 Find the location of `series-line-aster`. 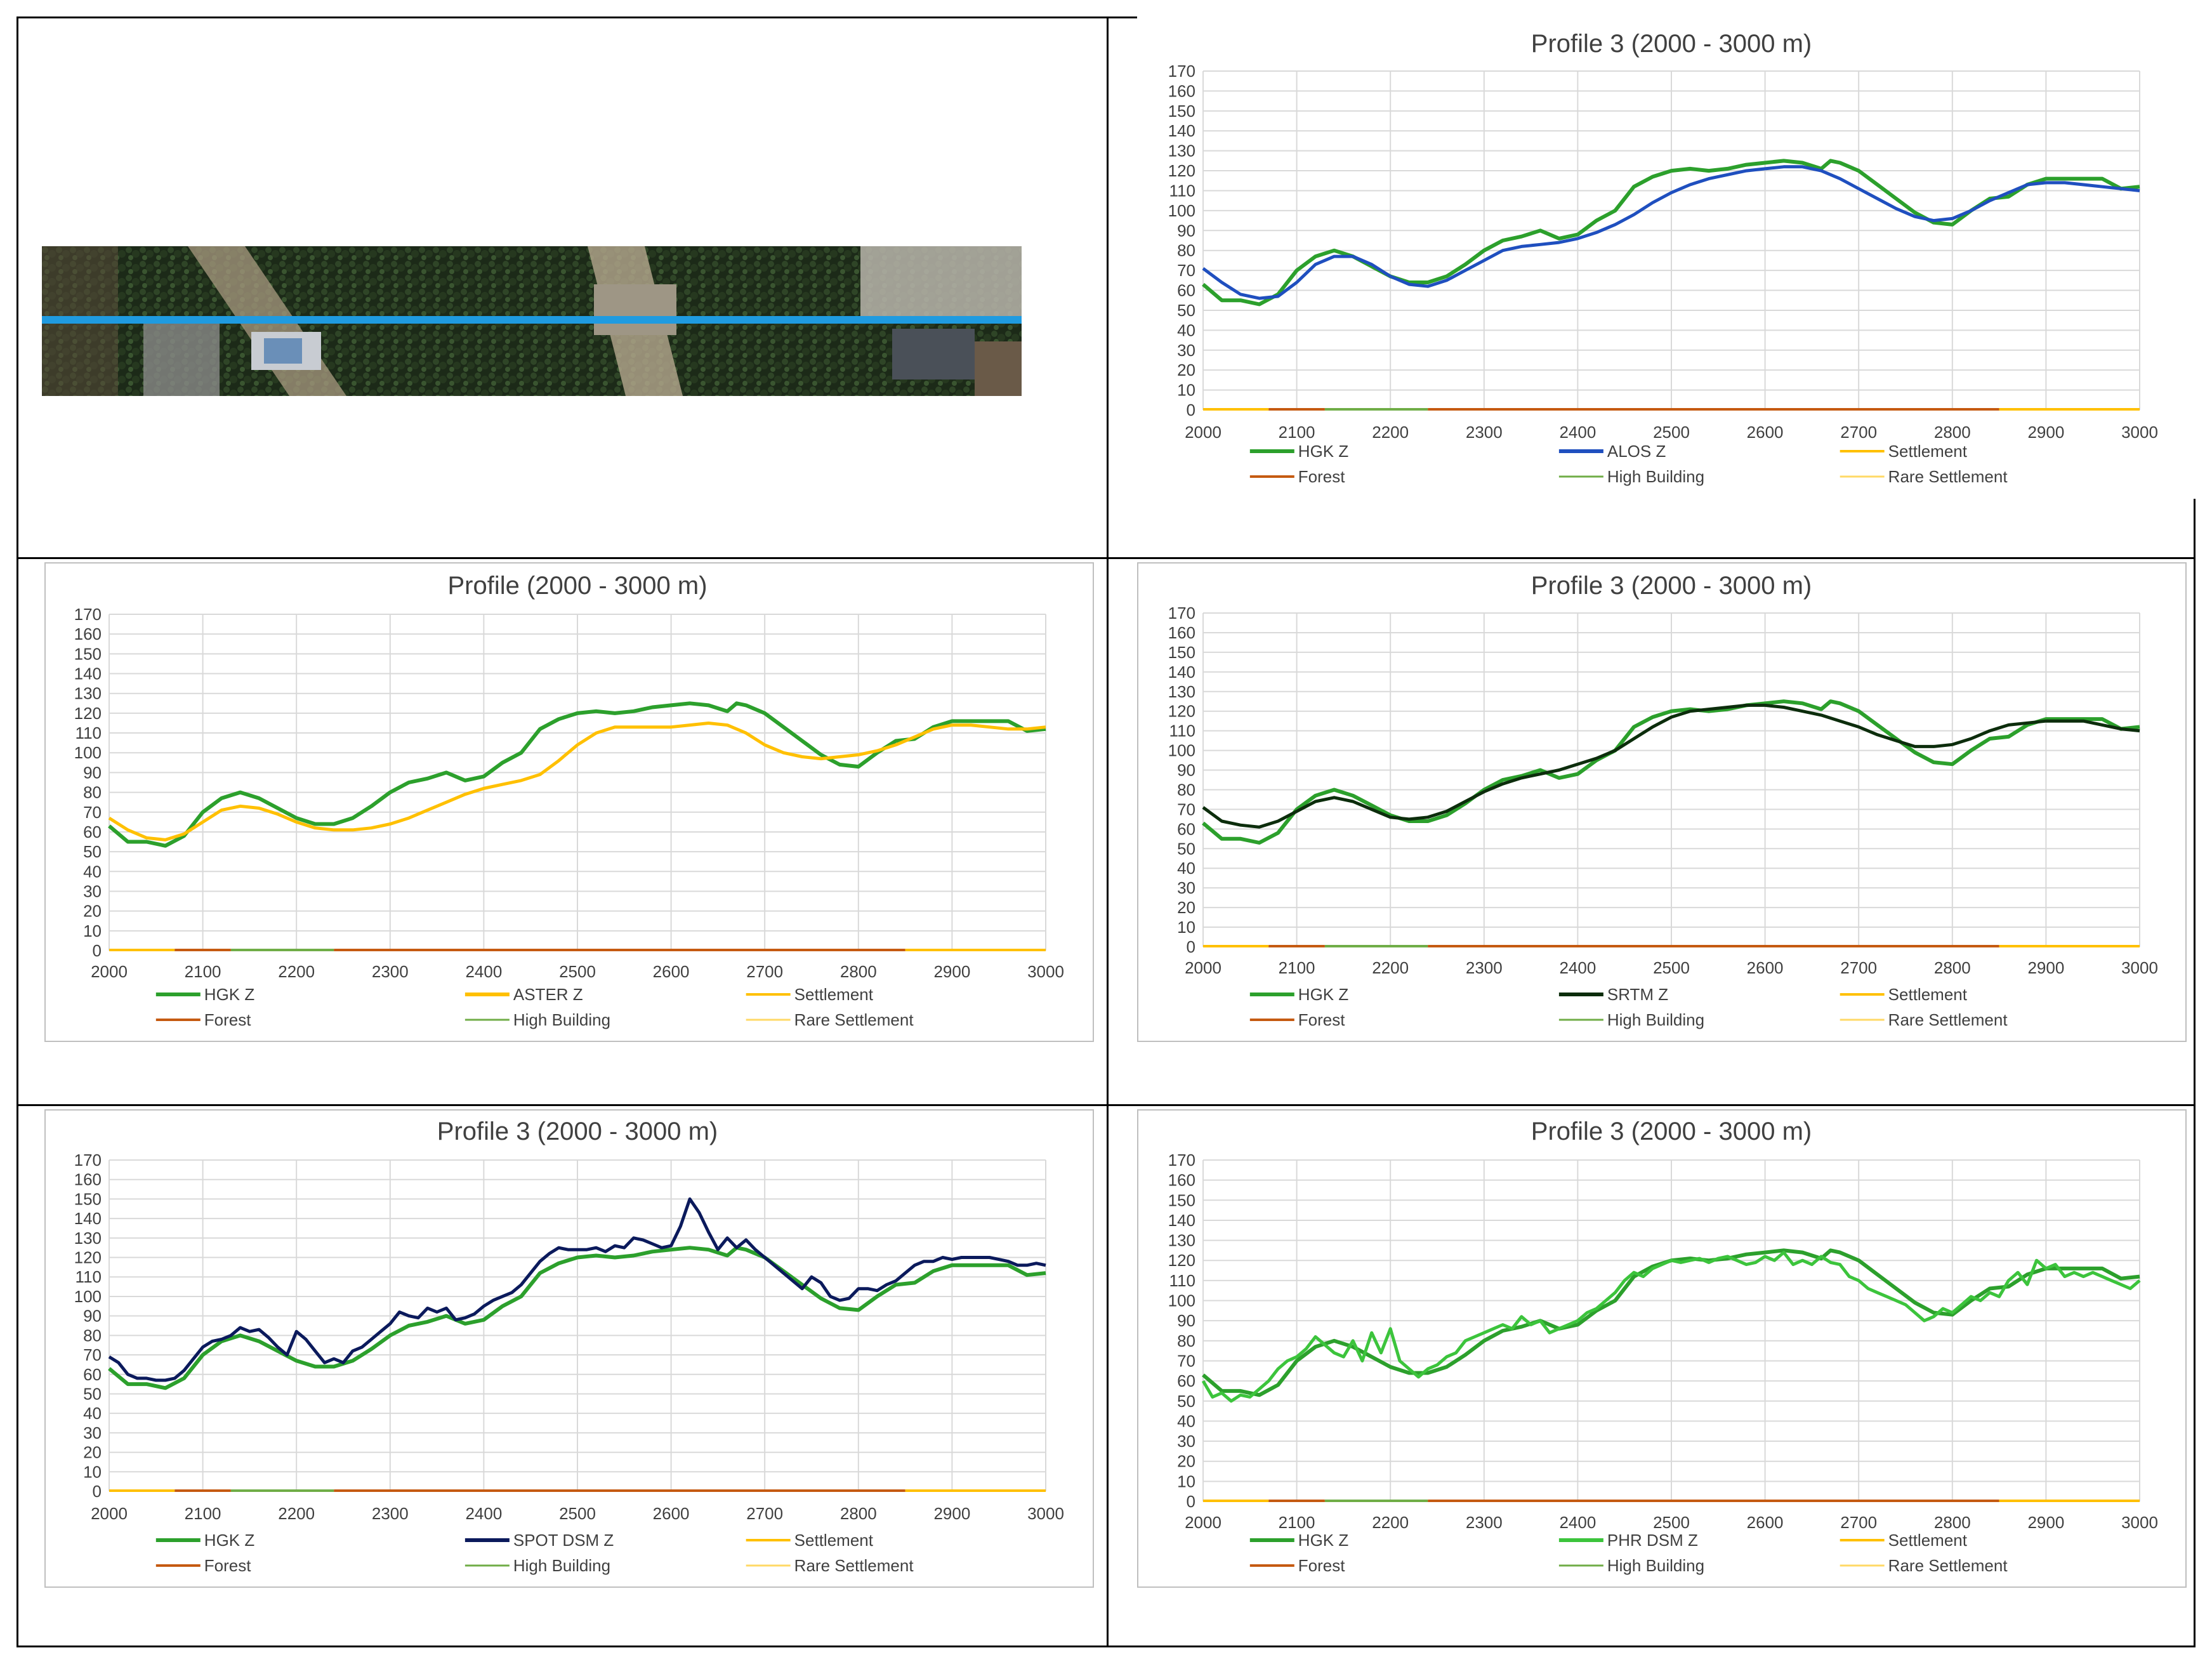

series-line-aster is located at coordinates (577, 781).